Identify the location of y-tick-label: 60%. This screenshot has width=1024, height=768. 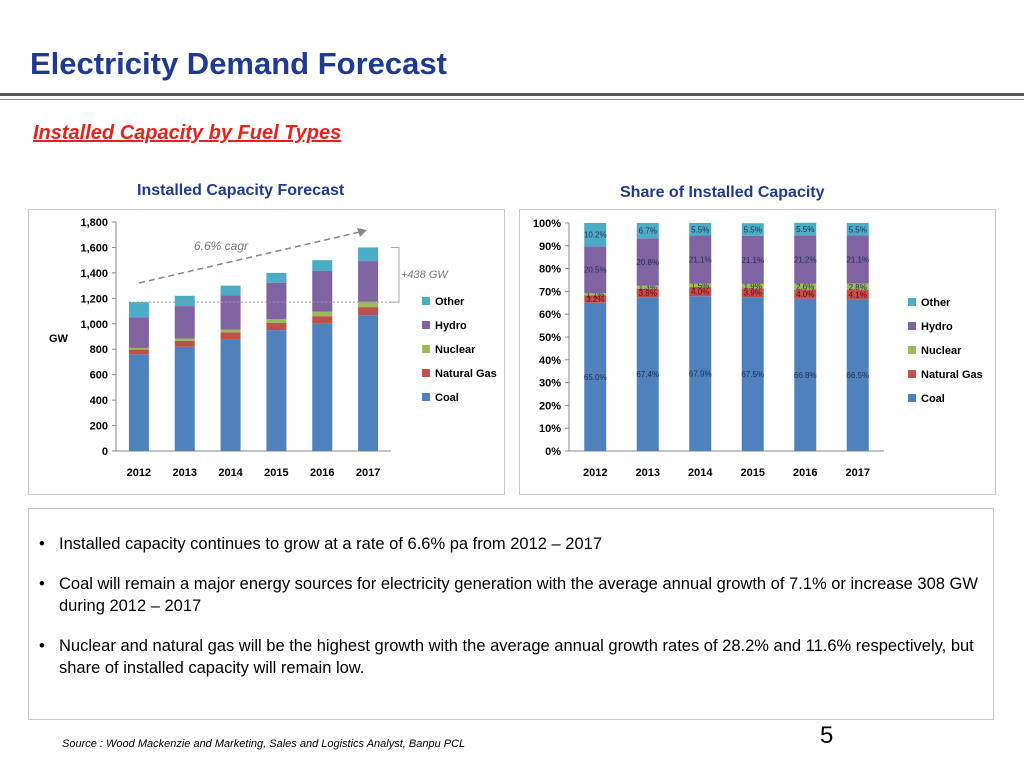
(550, 315).